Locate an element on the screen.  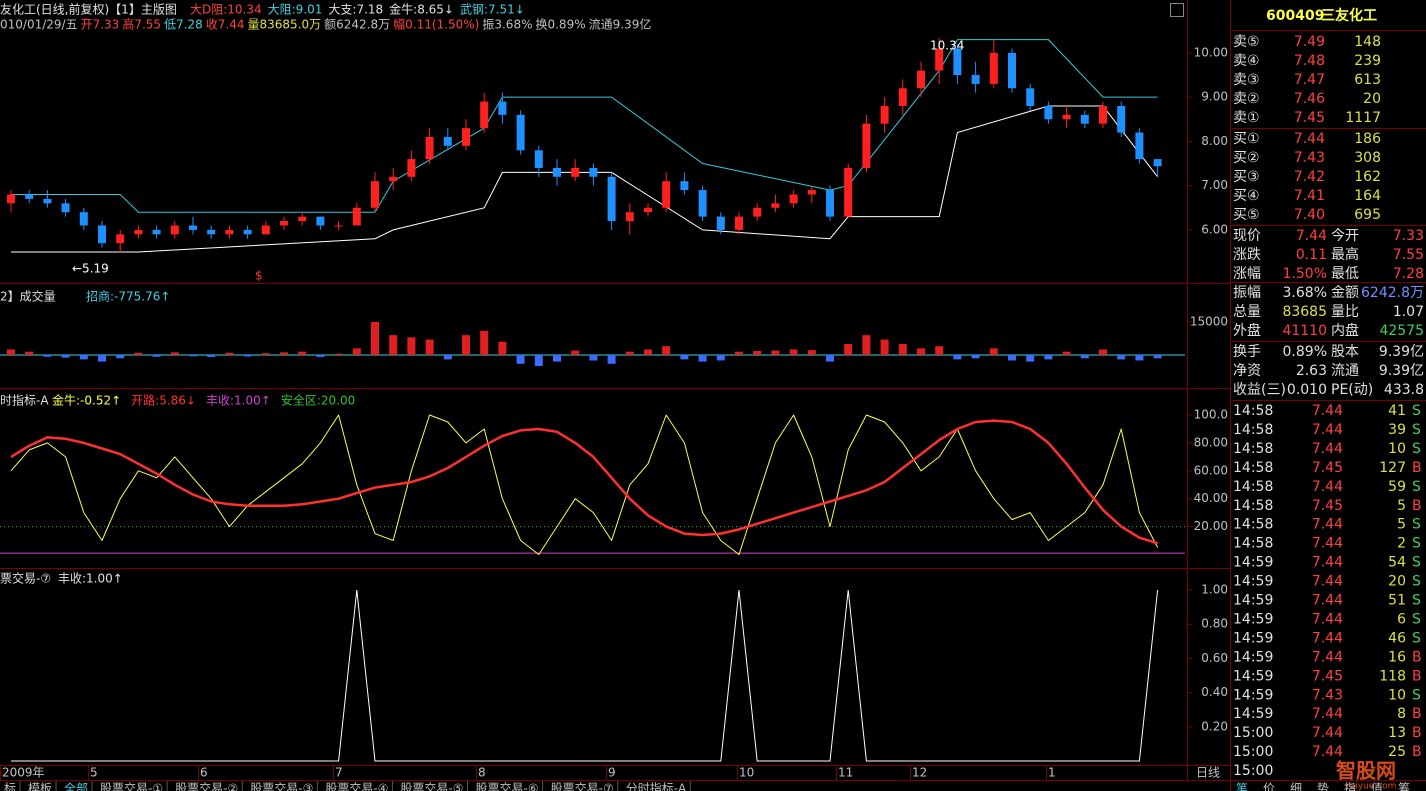
annotation: ←5.19 is located at coordinates (90, 269).